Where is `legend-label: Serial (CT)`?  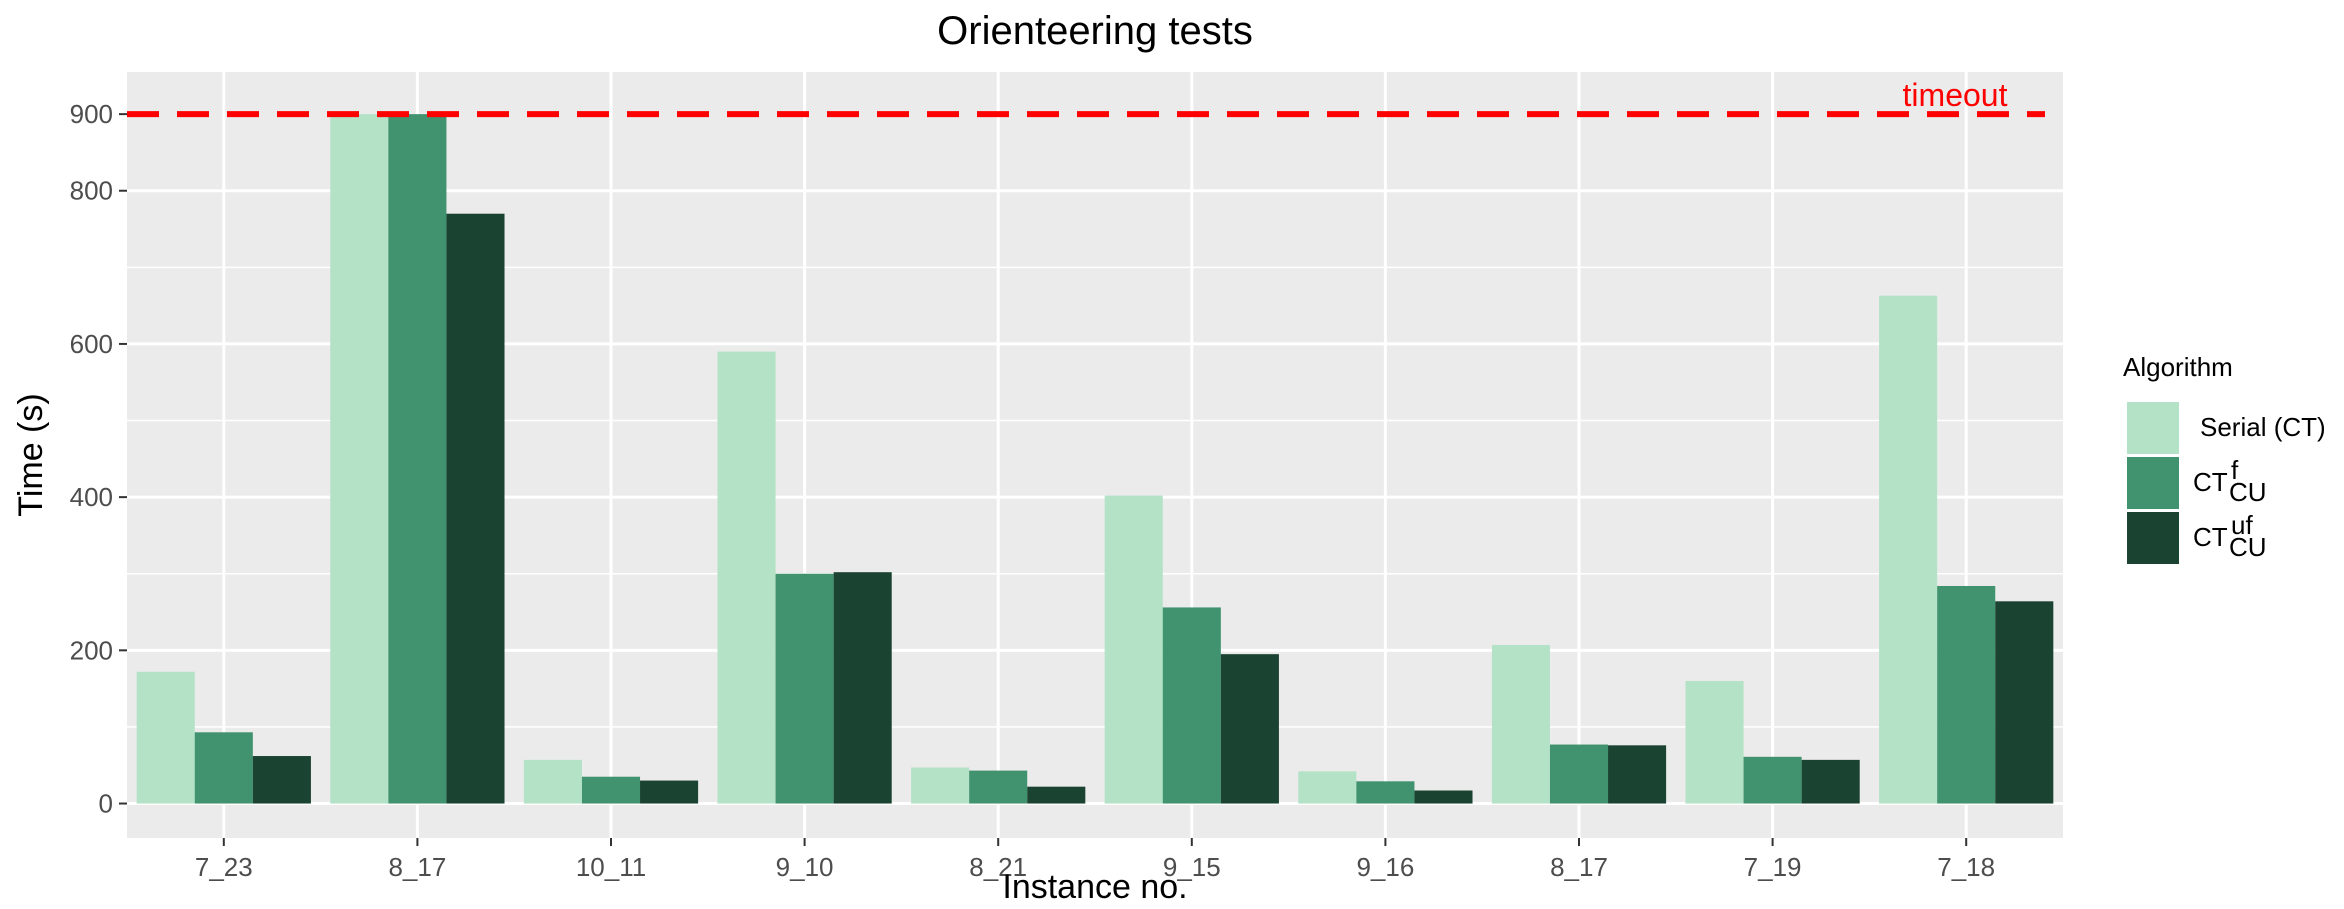
legend-label: Serial (CT) is located at coordinates (2263, 427).